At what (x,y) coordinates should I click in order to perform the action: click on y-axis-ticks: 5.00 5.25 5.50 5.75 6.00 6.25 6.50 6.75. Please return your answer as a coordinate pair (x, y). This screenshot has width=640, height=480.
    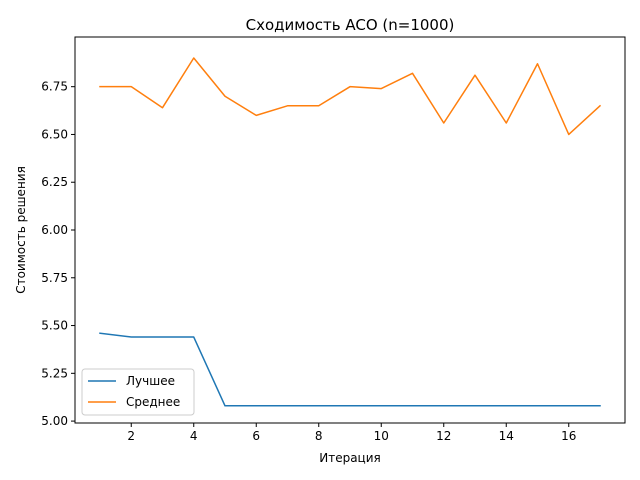
    Looking at the image, I should click on (58, 254).